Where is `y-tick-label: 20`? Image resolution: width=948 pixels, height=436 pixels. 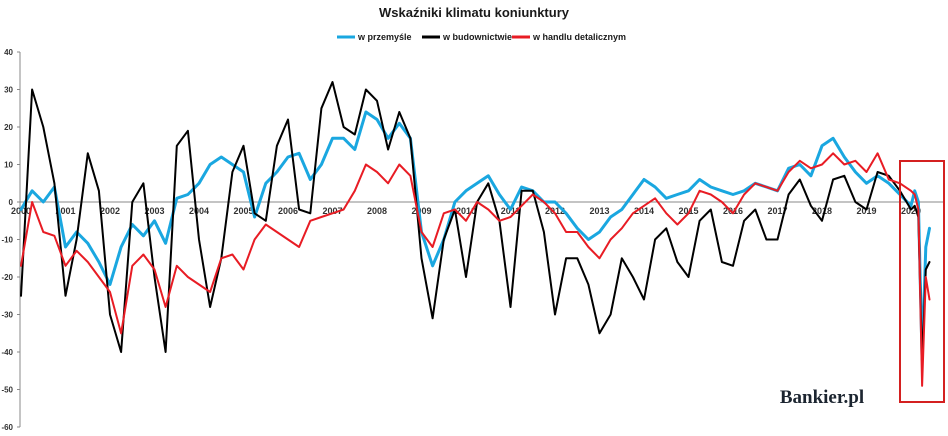 y-tick-label: 20 is located at coordinates (8, 127).